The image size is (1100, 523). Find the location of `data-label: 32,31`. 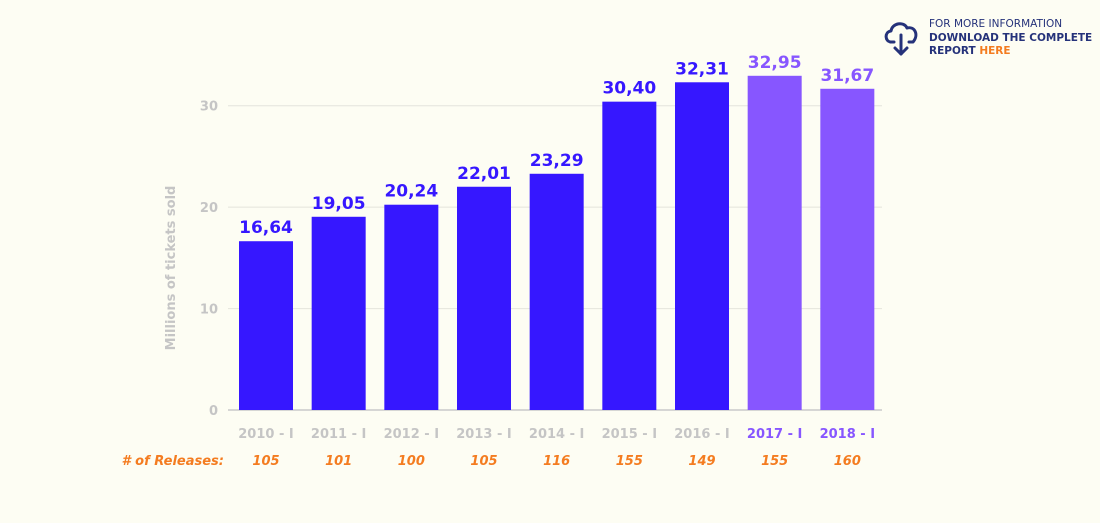

data-label: 32,31 is located at coordinates (702, 69).